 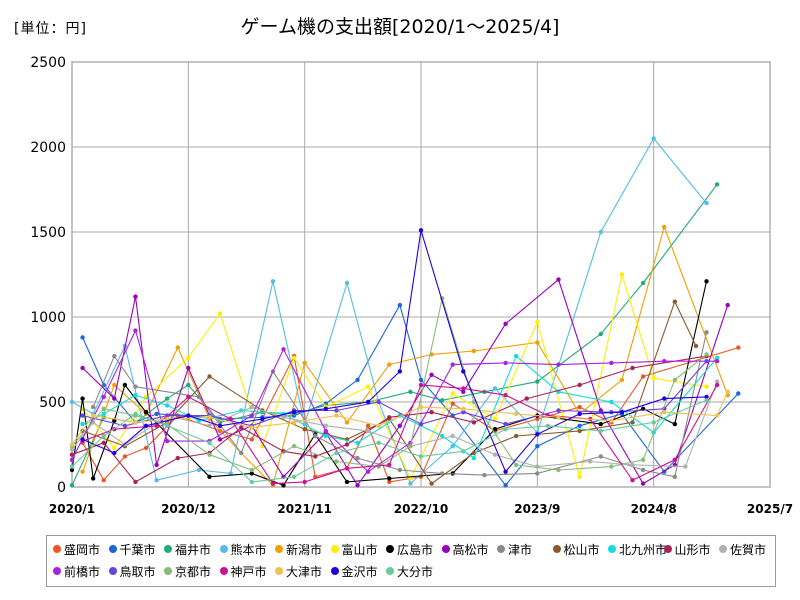 I want to click on y-tick-label: 500, so click(x=52, y=403).